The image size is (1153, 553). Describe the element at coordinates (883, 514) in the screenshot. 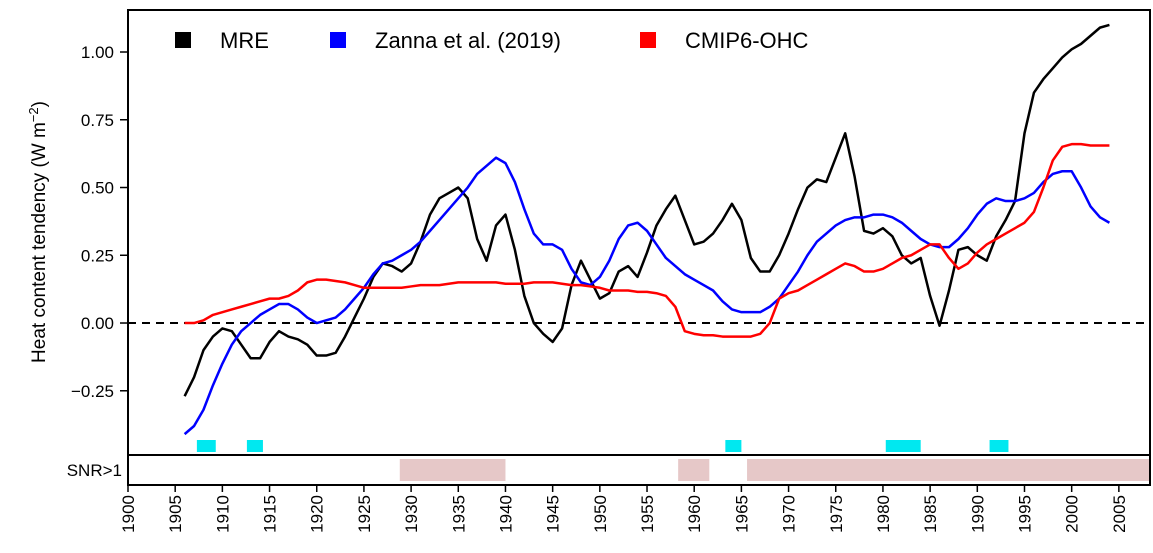

I see `x-tick-label: 1980` at that location.